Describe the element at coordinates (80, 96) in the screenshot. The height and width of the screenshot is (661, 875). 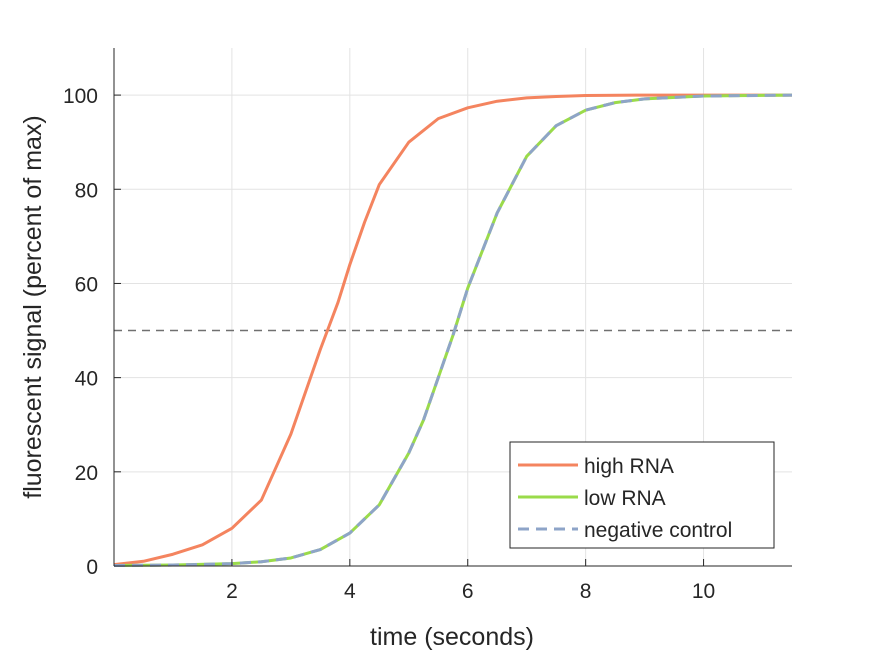
I see `y-tick-label: 100` at that location.